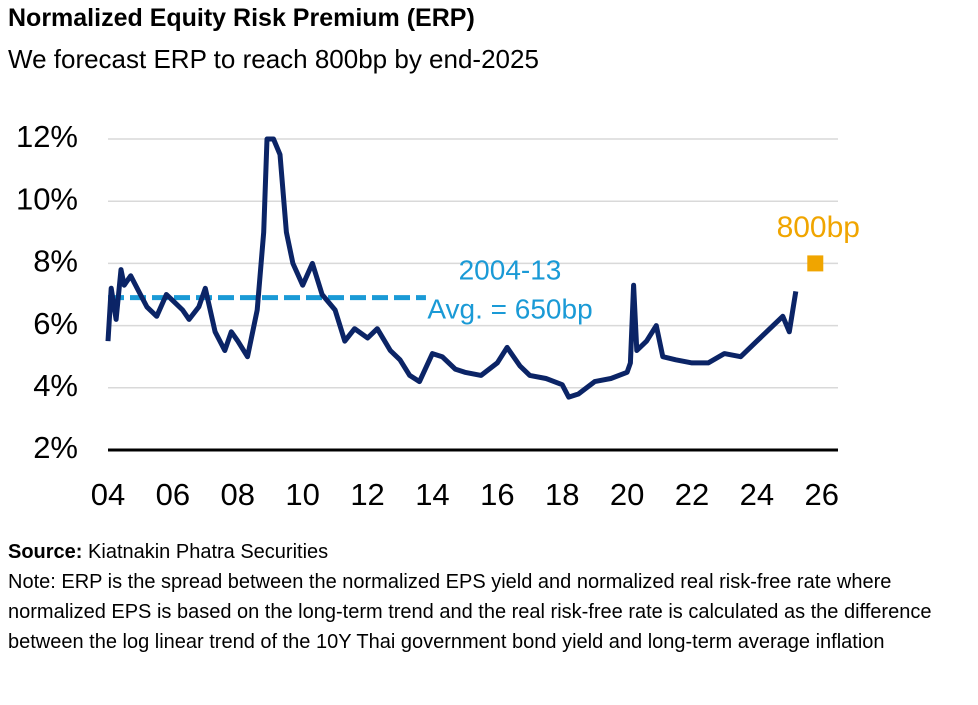 This screenshot has width=978, height=705. What do you see at coordinates (509, 308) in the screenshot?
I see `average-annotation: Avg. = 650bp` at bounding box center [509, 308].